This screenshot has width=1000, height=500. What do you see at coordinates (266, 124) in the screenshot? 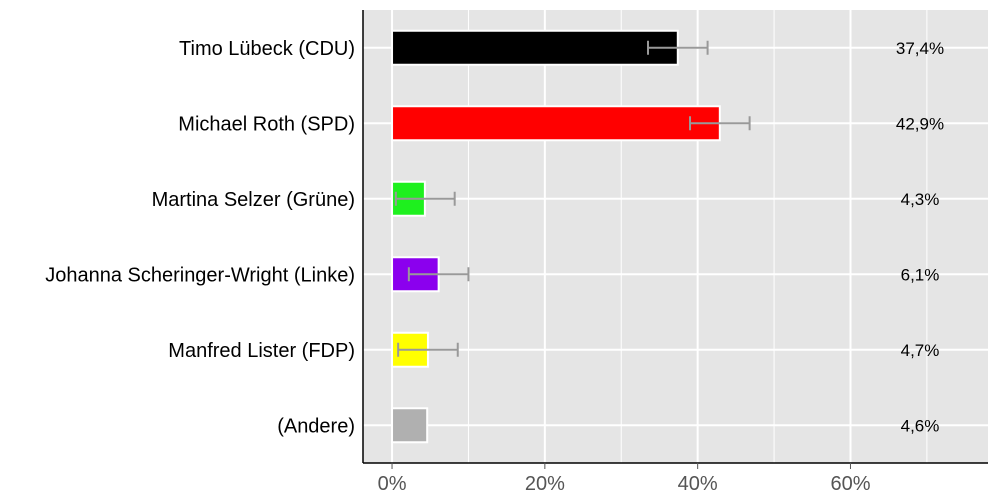
I see `category-label: Michael Roth (SPD)` at bounding box center [266, 124].